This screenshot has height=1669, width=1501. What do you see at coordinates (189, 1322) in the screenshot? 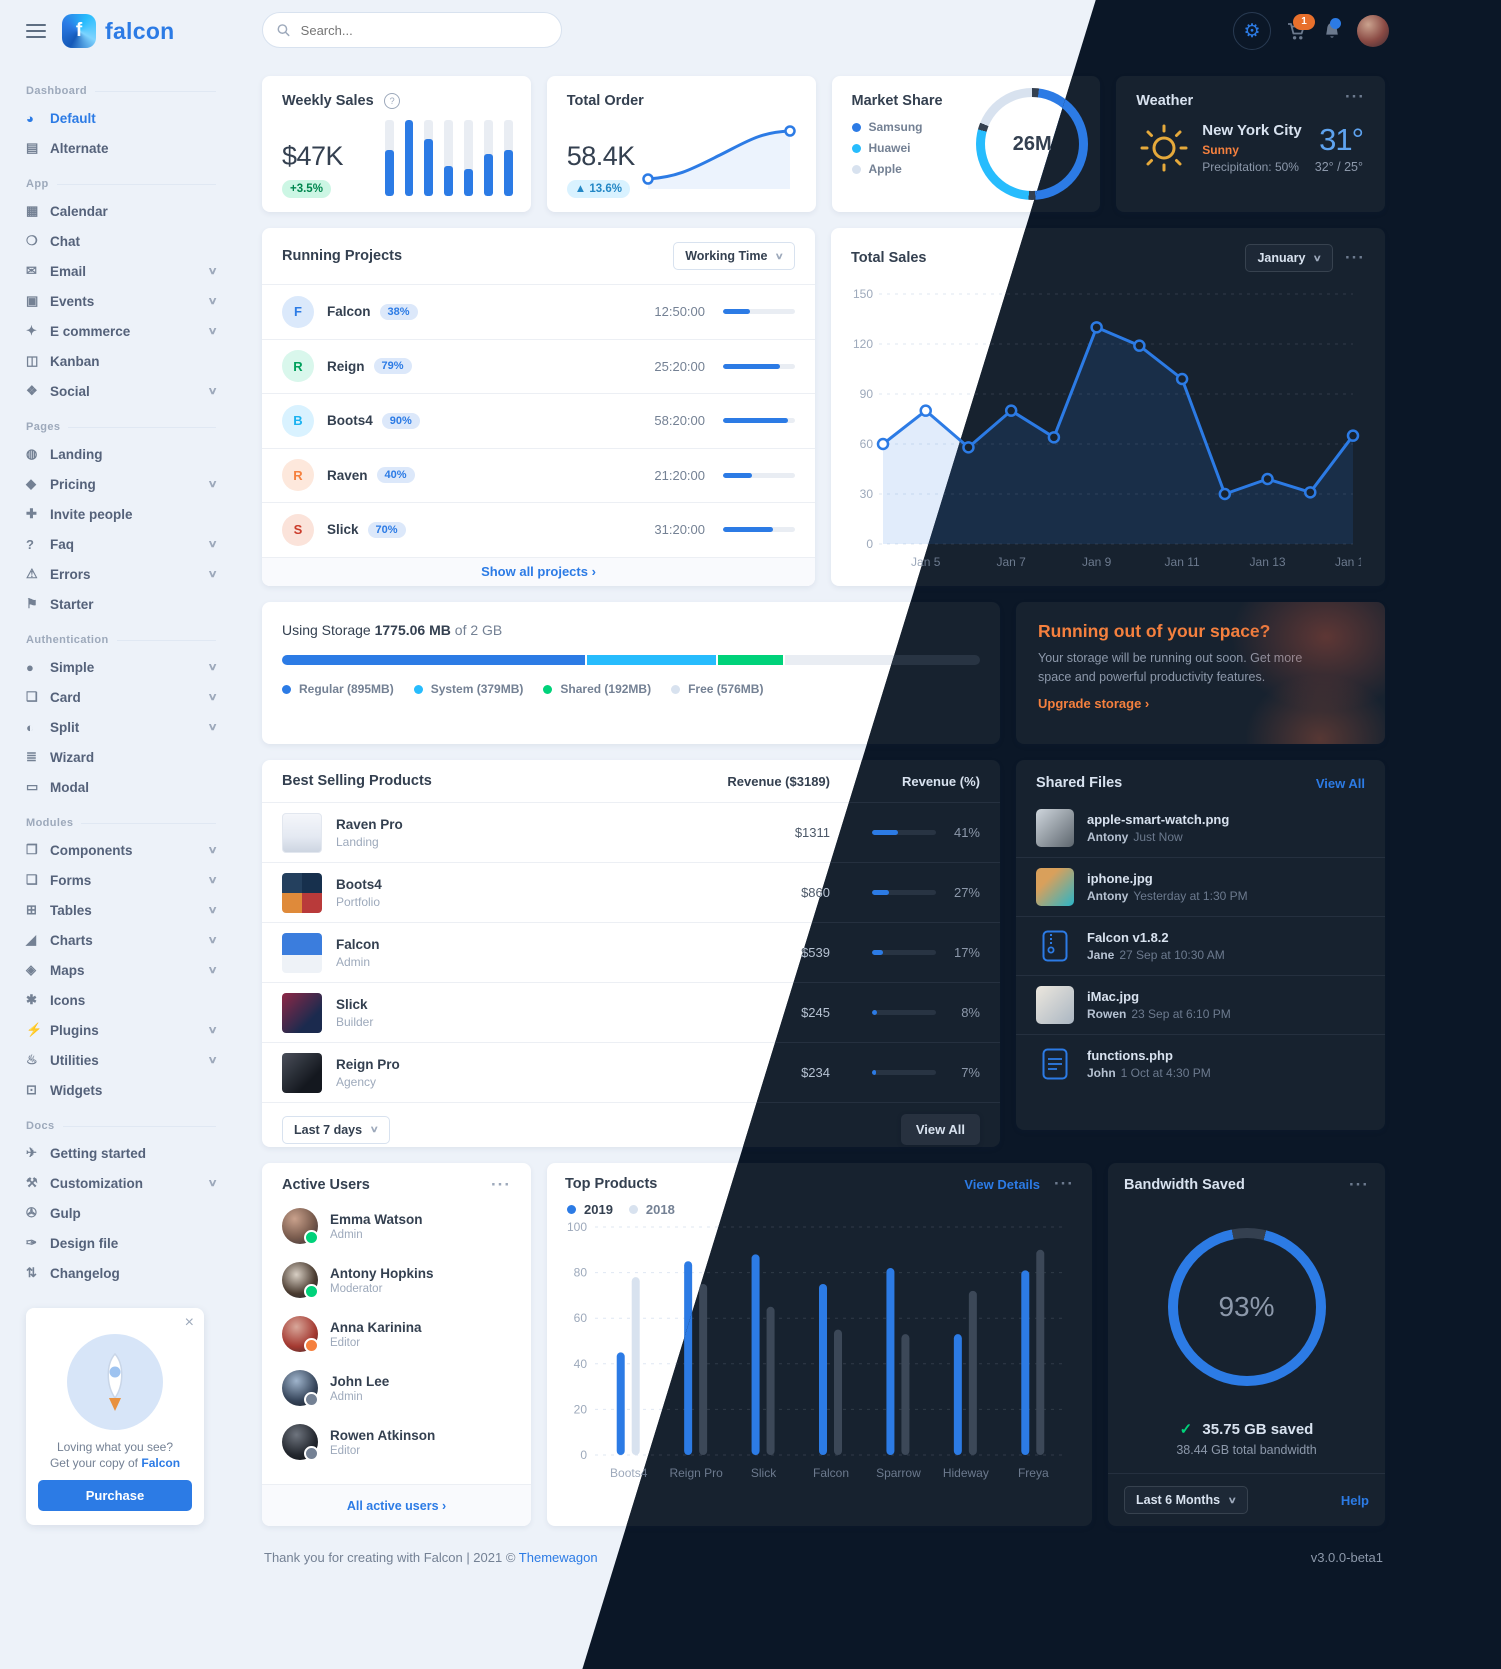
I see `close-icon: ×` at bounding box center [189, 1322].